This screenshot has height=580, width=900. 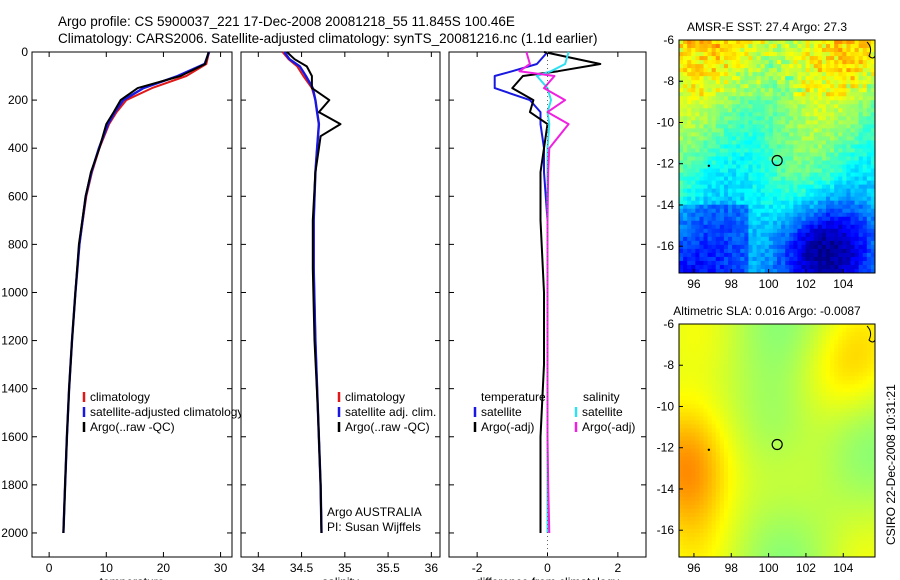 What do you see at coordinates (806, 284) in the screenshot?
I see `sst_map-xtick-label: 102` at bounding box center [806, 284].